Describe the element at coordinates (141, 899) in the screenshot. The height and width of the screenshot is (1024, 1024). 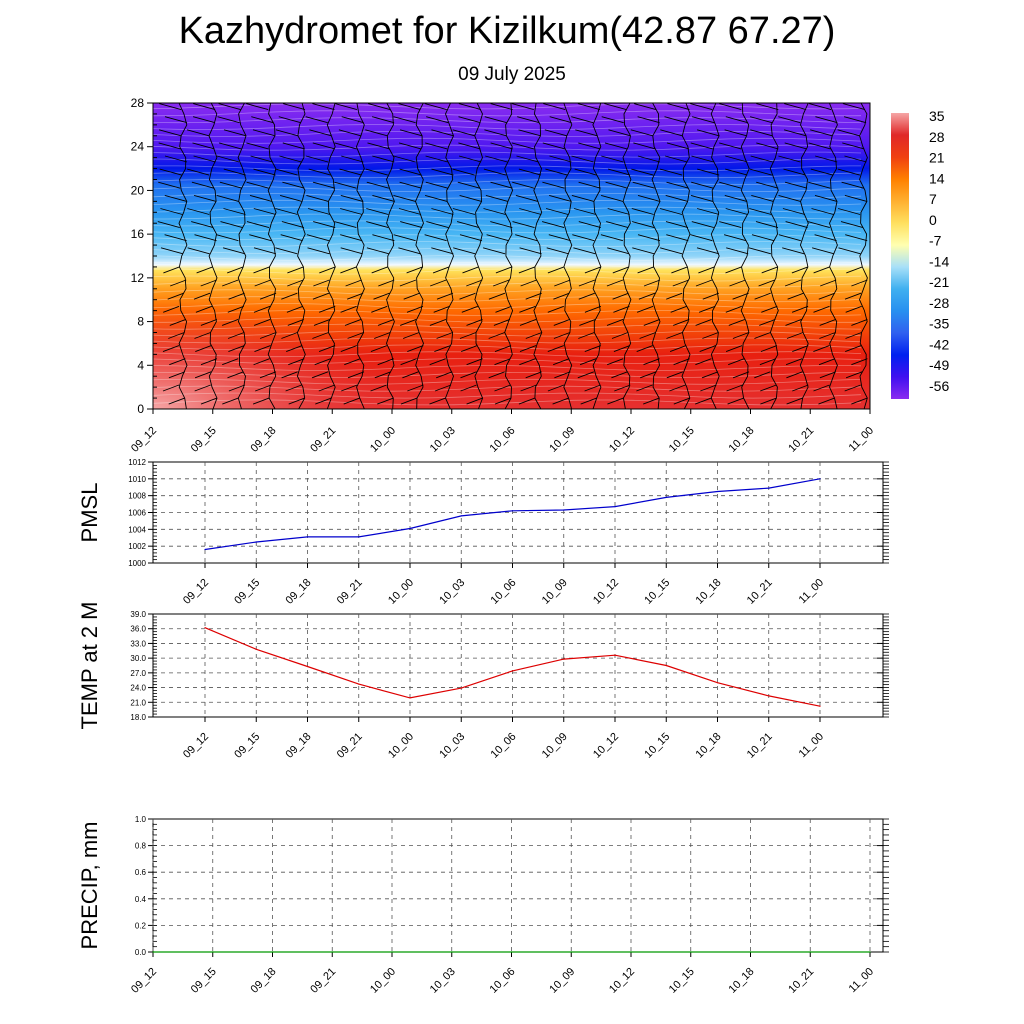
I see `y-tick-label: 0.4` at that location.